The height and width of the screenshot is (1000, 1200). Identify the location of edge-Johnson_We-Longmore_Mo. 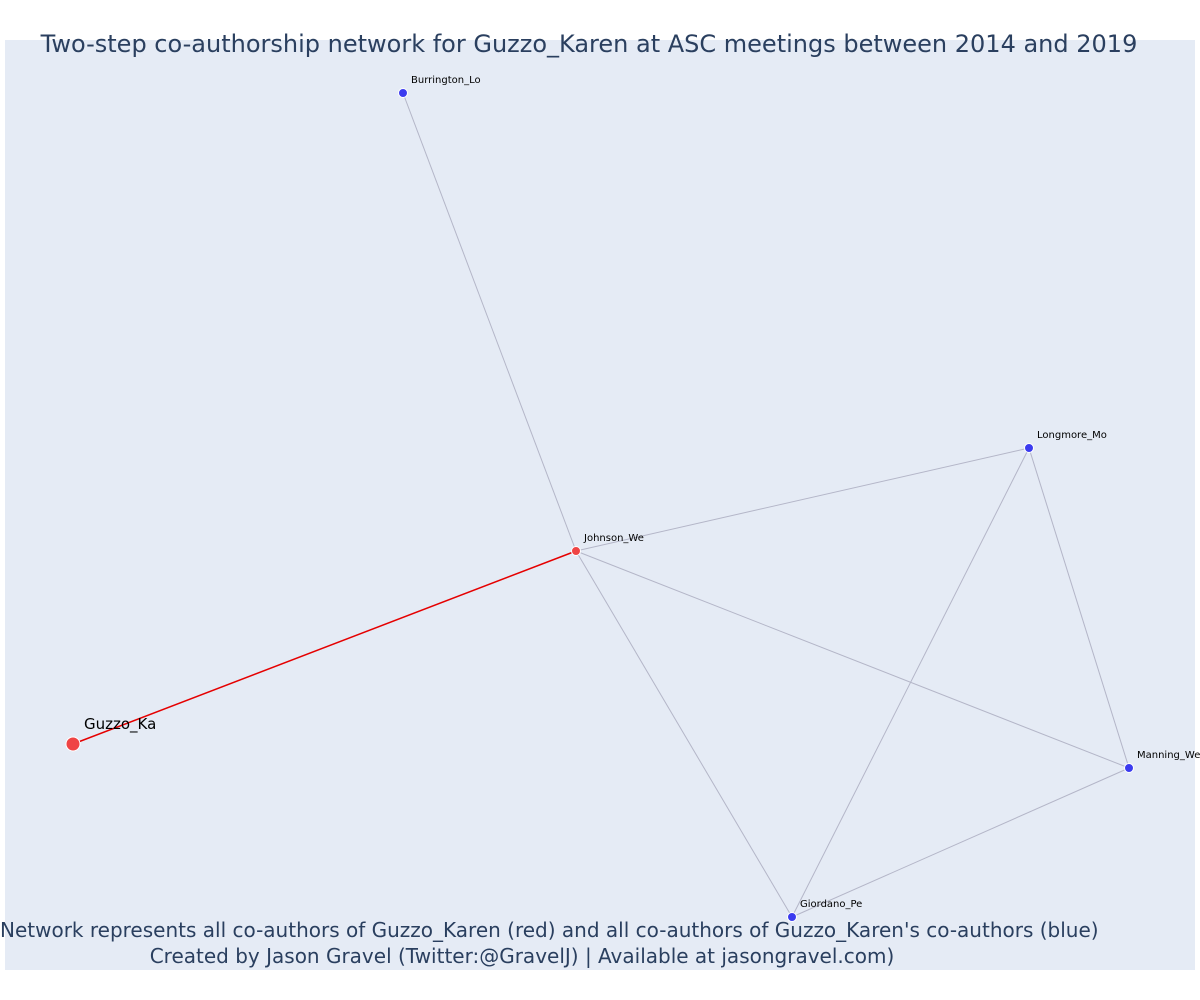
(802, 499).